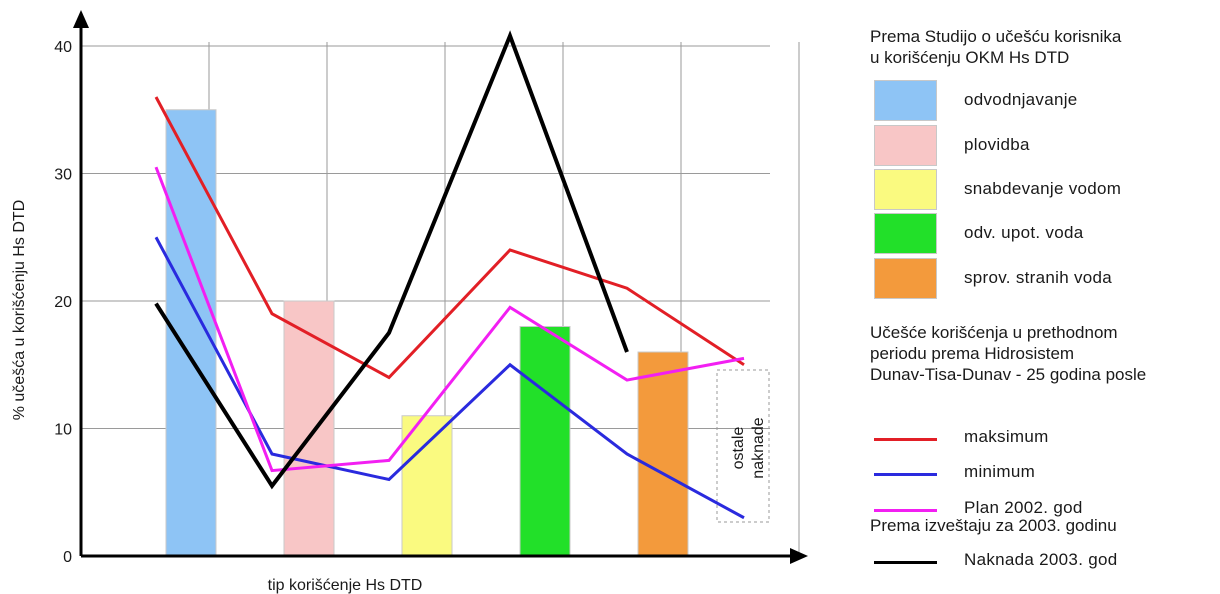 Image resolution: width=1220 pixels, height=594 pixels. I want to click on y-tick-label: 10, so click(63, 430).